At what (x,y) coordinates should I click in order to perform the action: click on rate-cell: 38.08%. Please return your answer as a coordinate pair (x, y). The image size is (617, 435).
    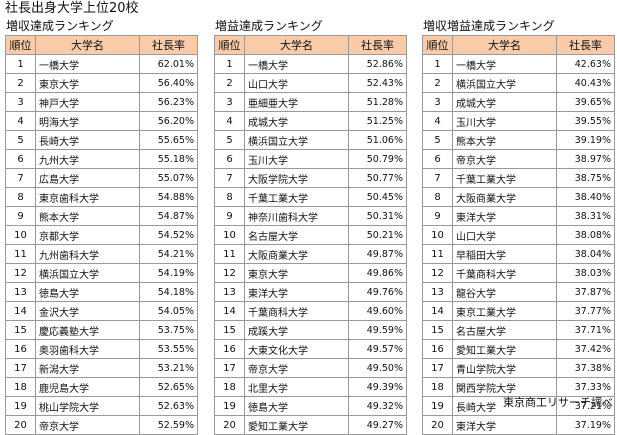
    Looking at the image, I should click on (585, 235).